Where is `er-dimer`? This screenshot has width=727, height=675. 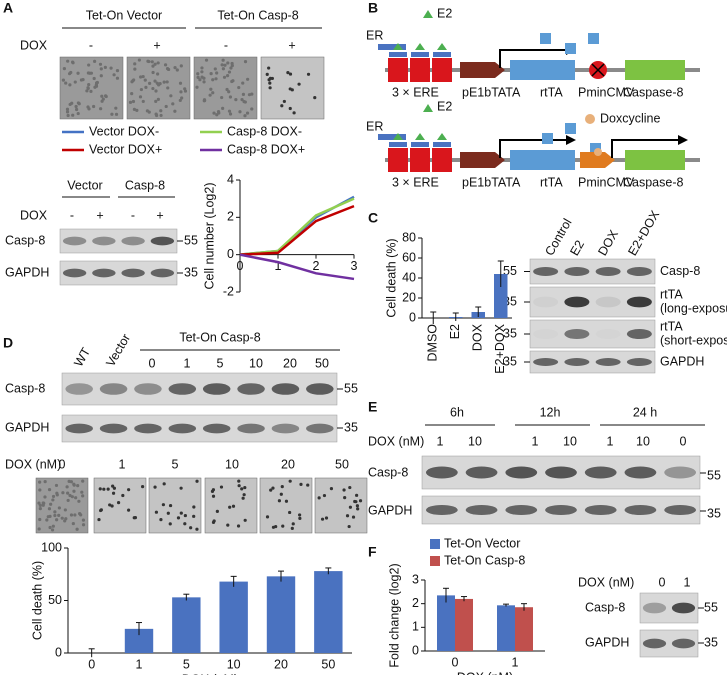
er-dimer is located at coordinates (398, 144).